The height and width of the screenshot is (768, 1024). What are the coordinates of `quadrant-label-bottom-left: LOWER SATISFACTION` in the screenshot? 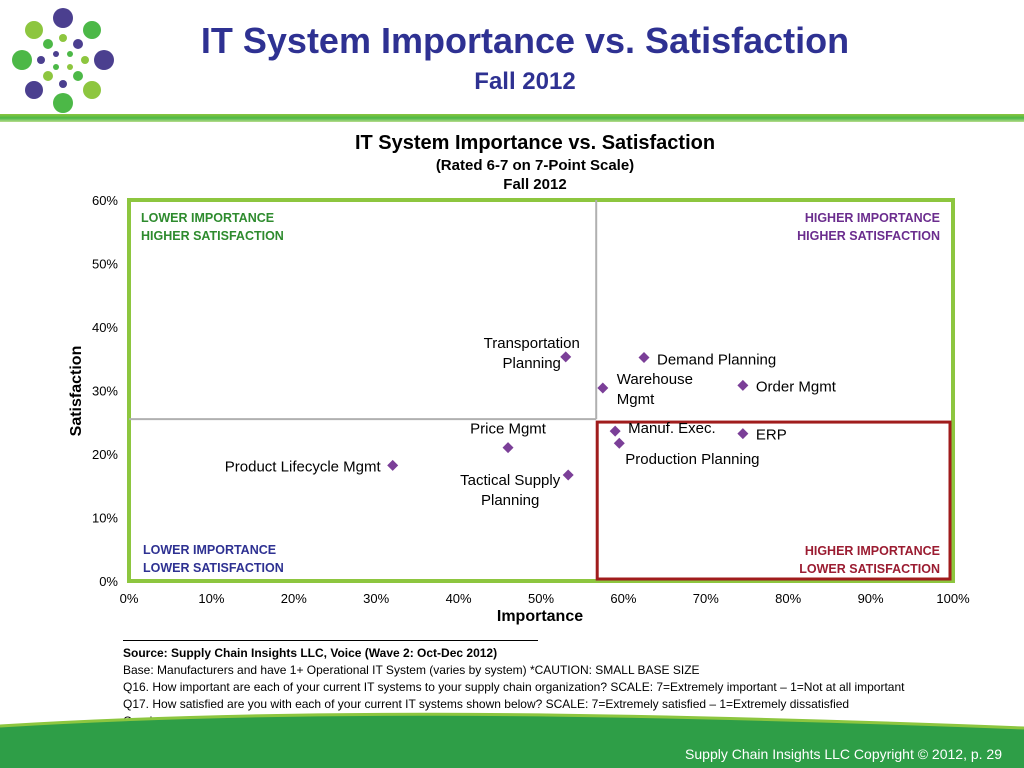 It's located at (213, 568).